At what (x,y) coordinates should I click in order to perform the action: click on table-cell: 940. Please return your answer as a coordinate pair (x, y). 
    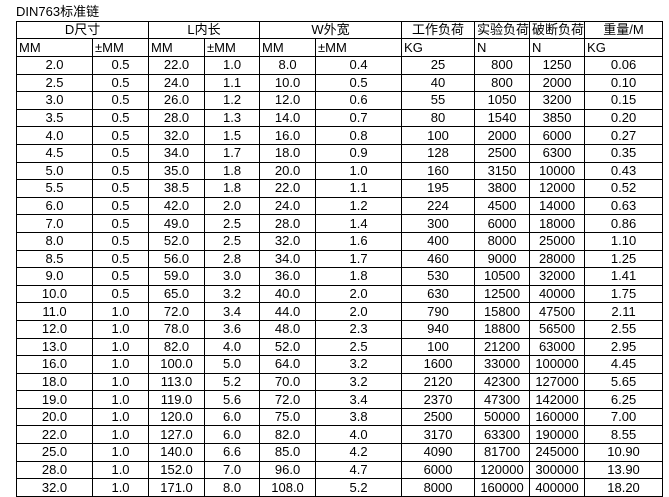
    Looking at the image, I should click on (438, 329).